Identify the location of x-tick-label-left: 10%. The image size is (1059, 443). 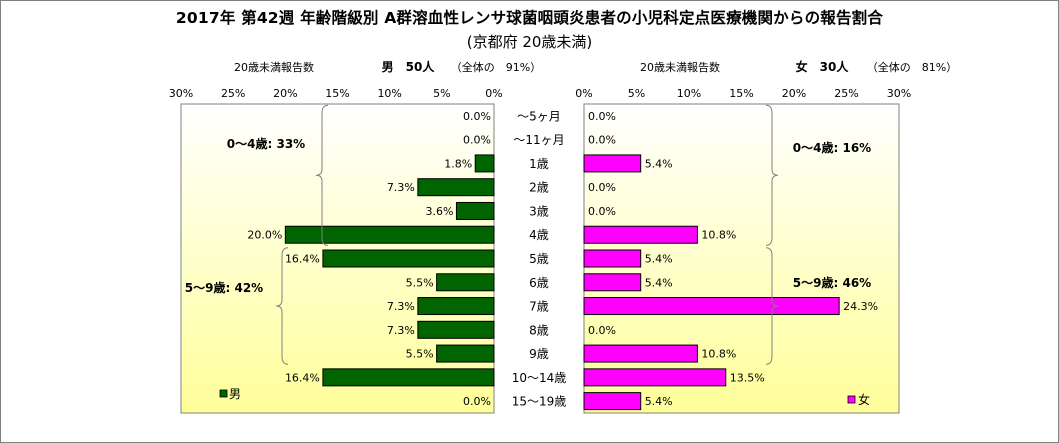
(389, 93).